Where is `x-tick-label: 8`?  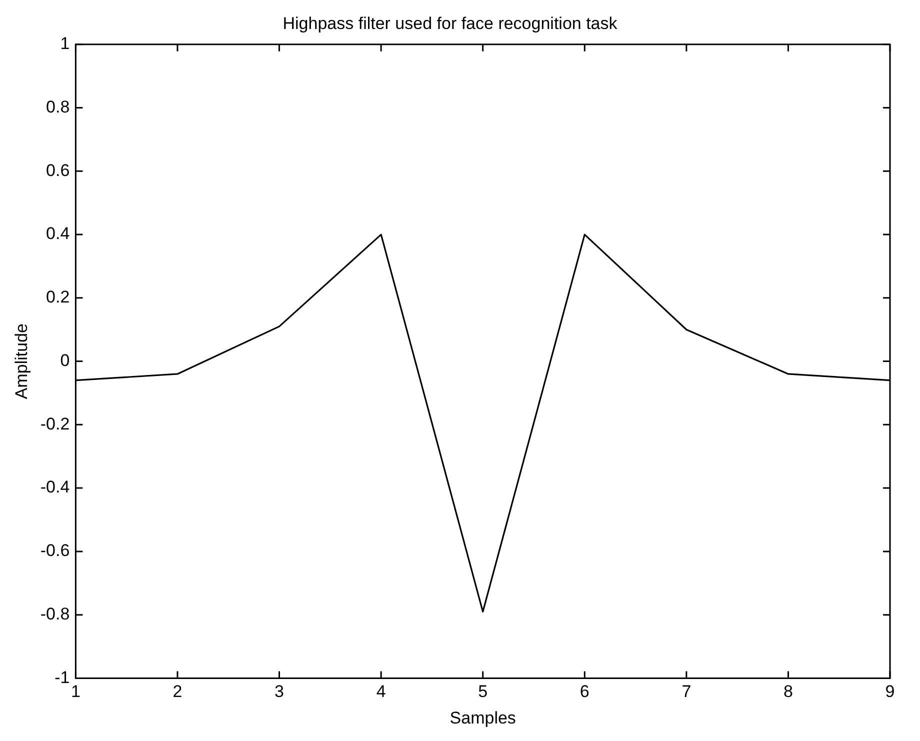
x-tick-label: 8 is located at coordinates (788, 692).